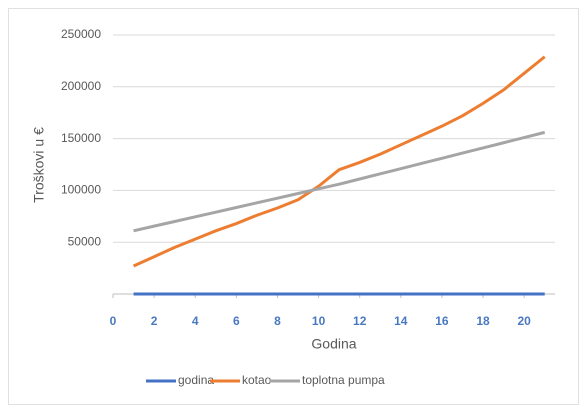  I want to click on legend-label: kotao, so click(257, 380).